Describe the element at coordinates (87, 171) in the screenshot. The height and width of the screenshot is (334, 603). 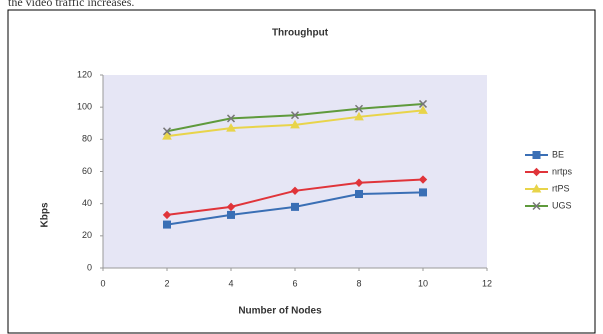
I see `y-tick-label: 60` at that location.